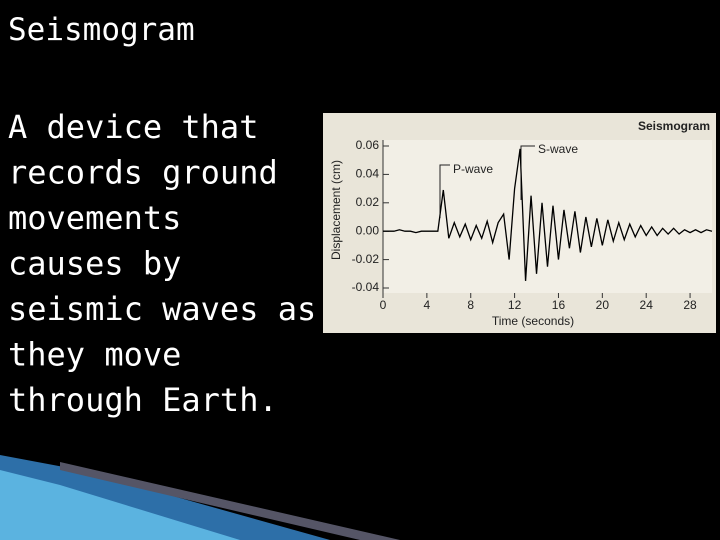 Image resolution: width=720 pixels, height=540 pixels. What do you see at coordinates (366, 287) in the screenshot?
I see `y-tick-label: -0.04` at bounding box center [366, 287].